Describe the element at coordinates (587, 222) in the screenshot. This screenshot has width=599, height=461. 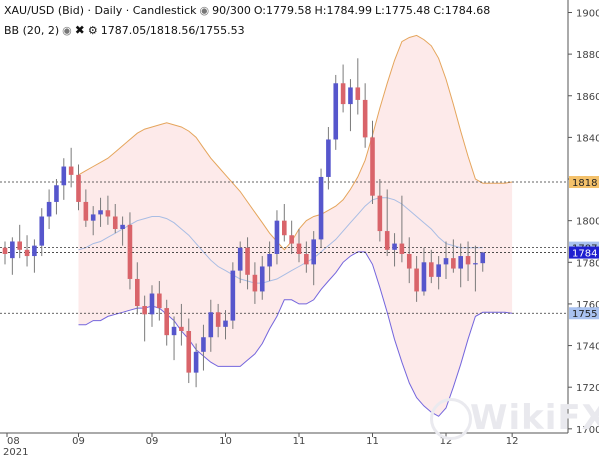
I see `y-tick-label: 1800` at that location.